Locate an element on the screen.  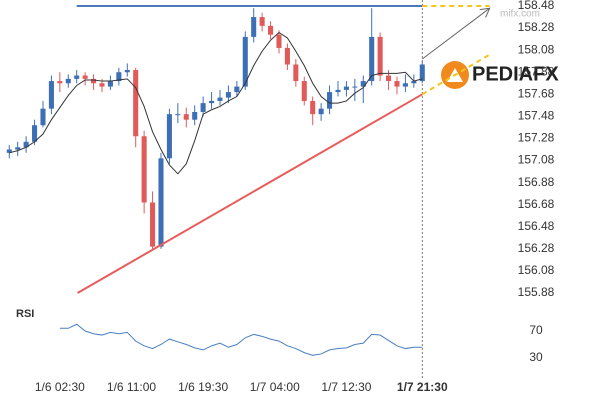
rsi-label: RSI is located at coordinates (25, 314).